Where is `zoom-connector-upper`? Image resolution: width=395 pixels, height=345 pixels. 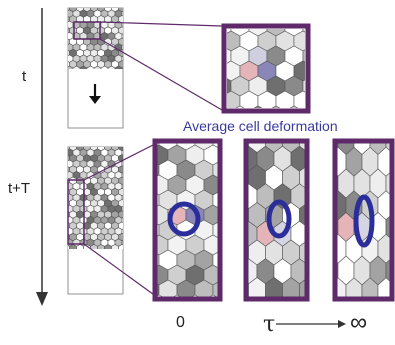
zoom-connector-upper is located at coordinates (161, 24).